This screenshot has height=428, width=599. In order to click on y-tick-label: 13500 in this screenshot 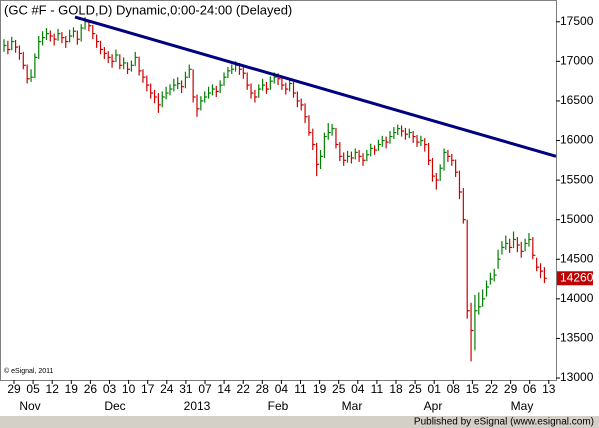, I will do `click(577, 338)`.